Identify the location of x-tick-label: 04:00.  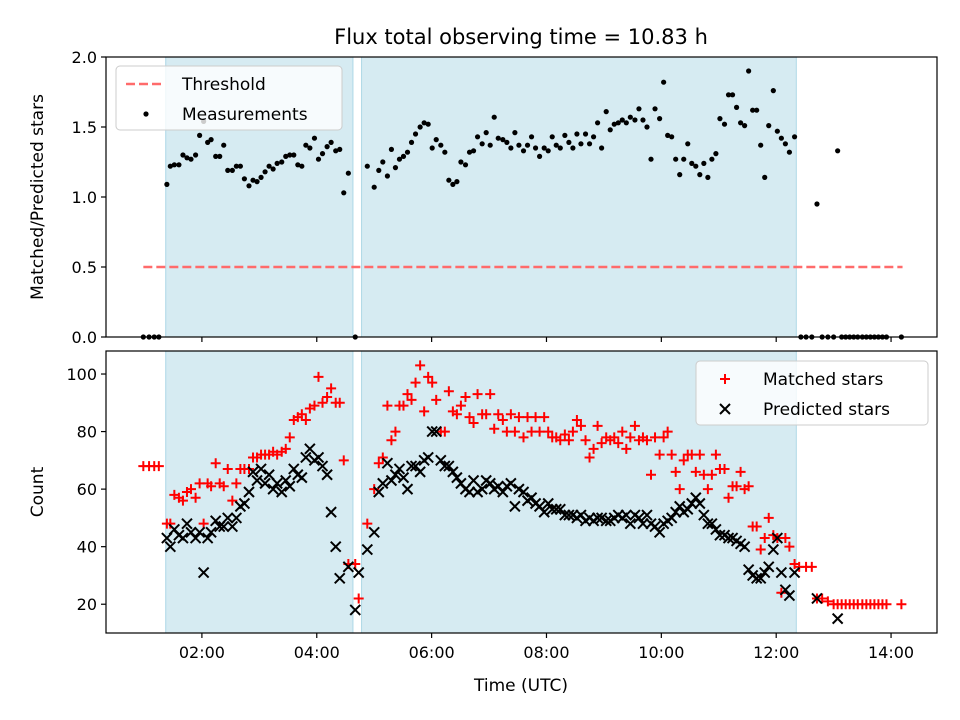
(317, 652).